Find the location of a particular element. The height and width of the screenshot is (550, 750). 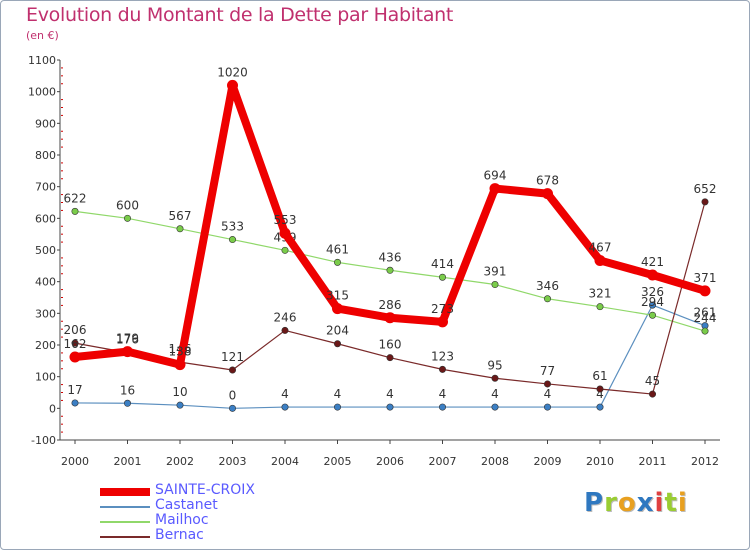

data-label-bernac: 77 is located at coordinates (547, 371).